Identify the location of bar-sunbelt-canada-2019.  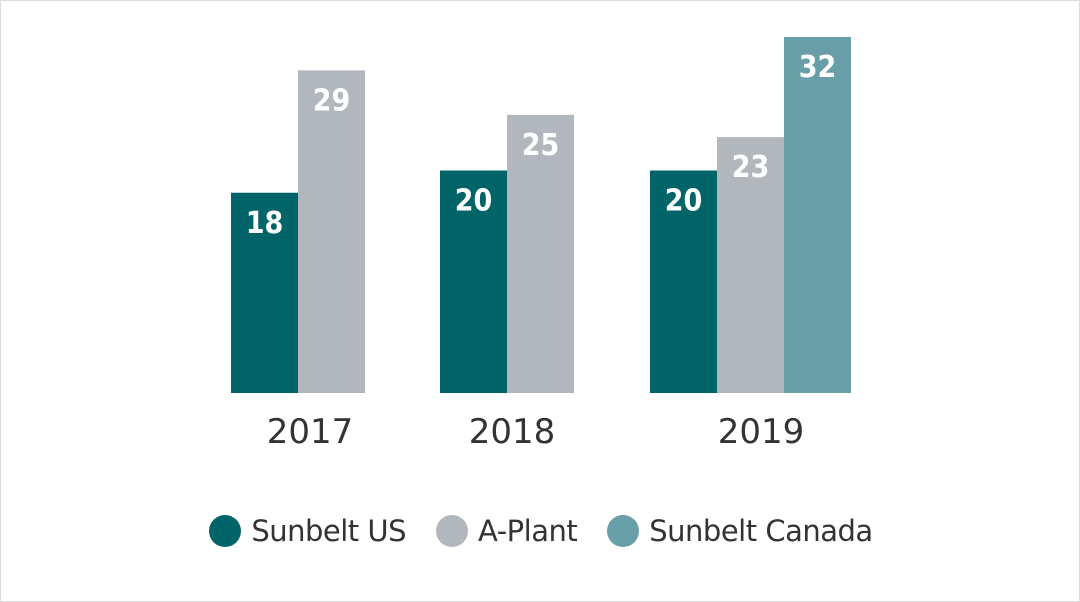
(817, 215).